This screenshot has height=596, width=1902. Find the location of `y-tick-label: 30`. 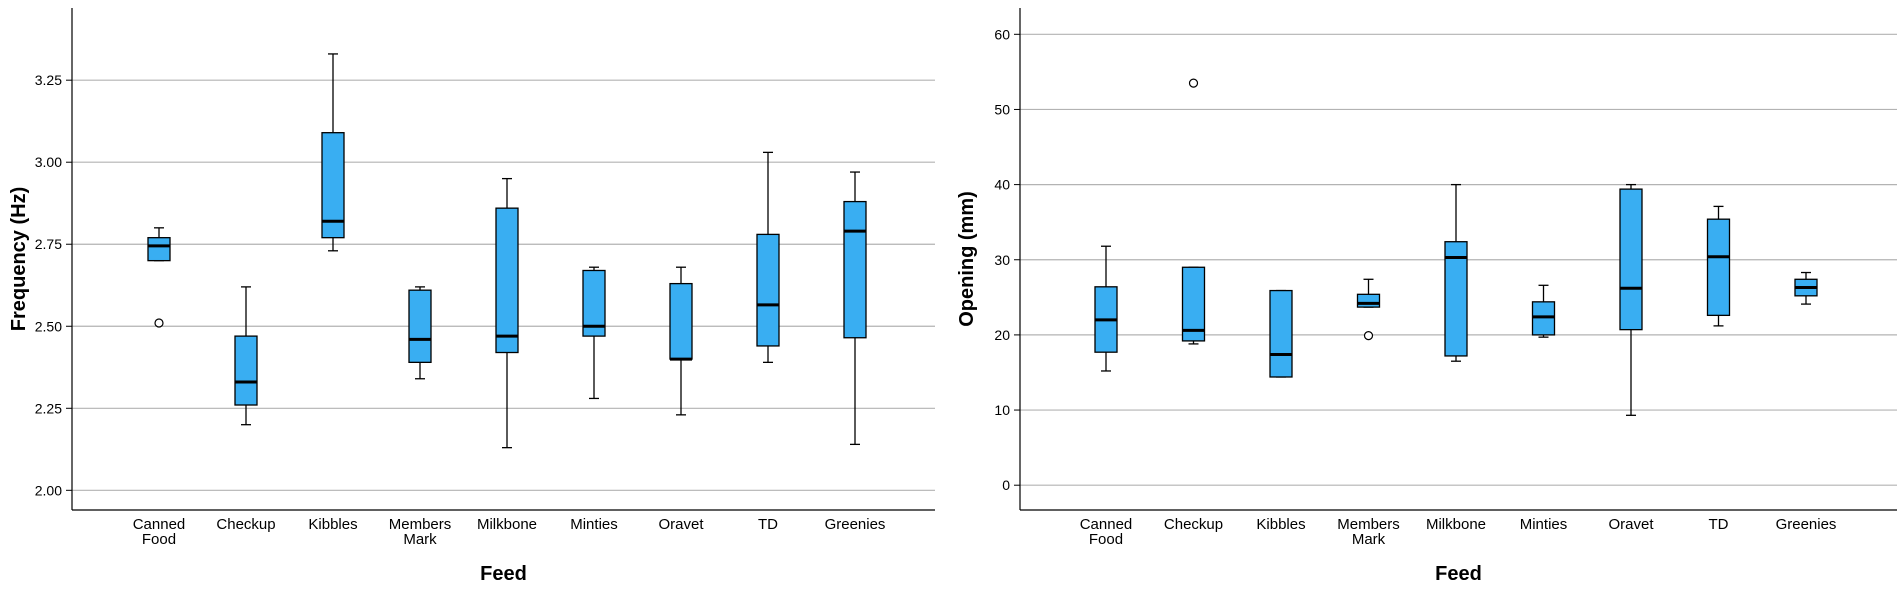

y-tick-label: 30 is located at coordinates (1002, 260).